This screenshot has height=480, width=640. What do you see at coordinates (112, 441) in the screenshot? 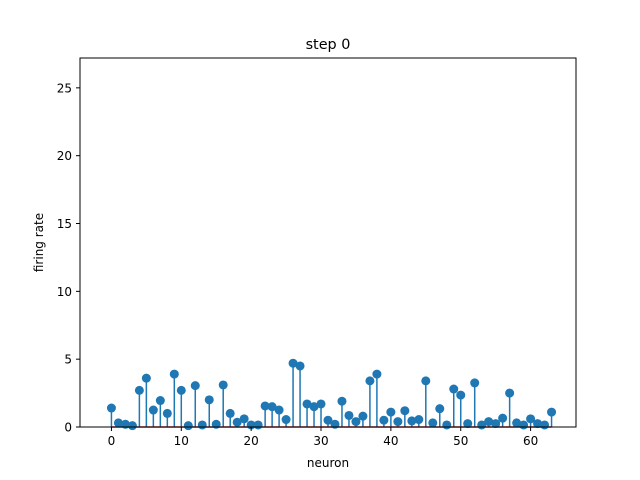
I see `x-tick-label: 0` at bounding box center [112, 441].